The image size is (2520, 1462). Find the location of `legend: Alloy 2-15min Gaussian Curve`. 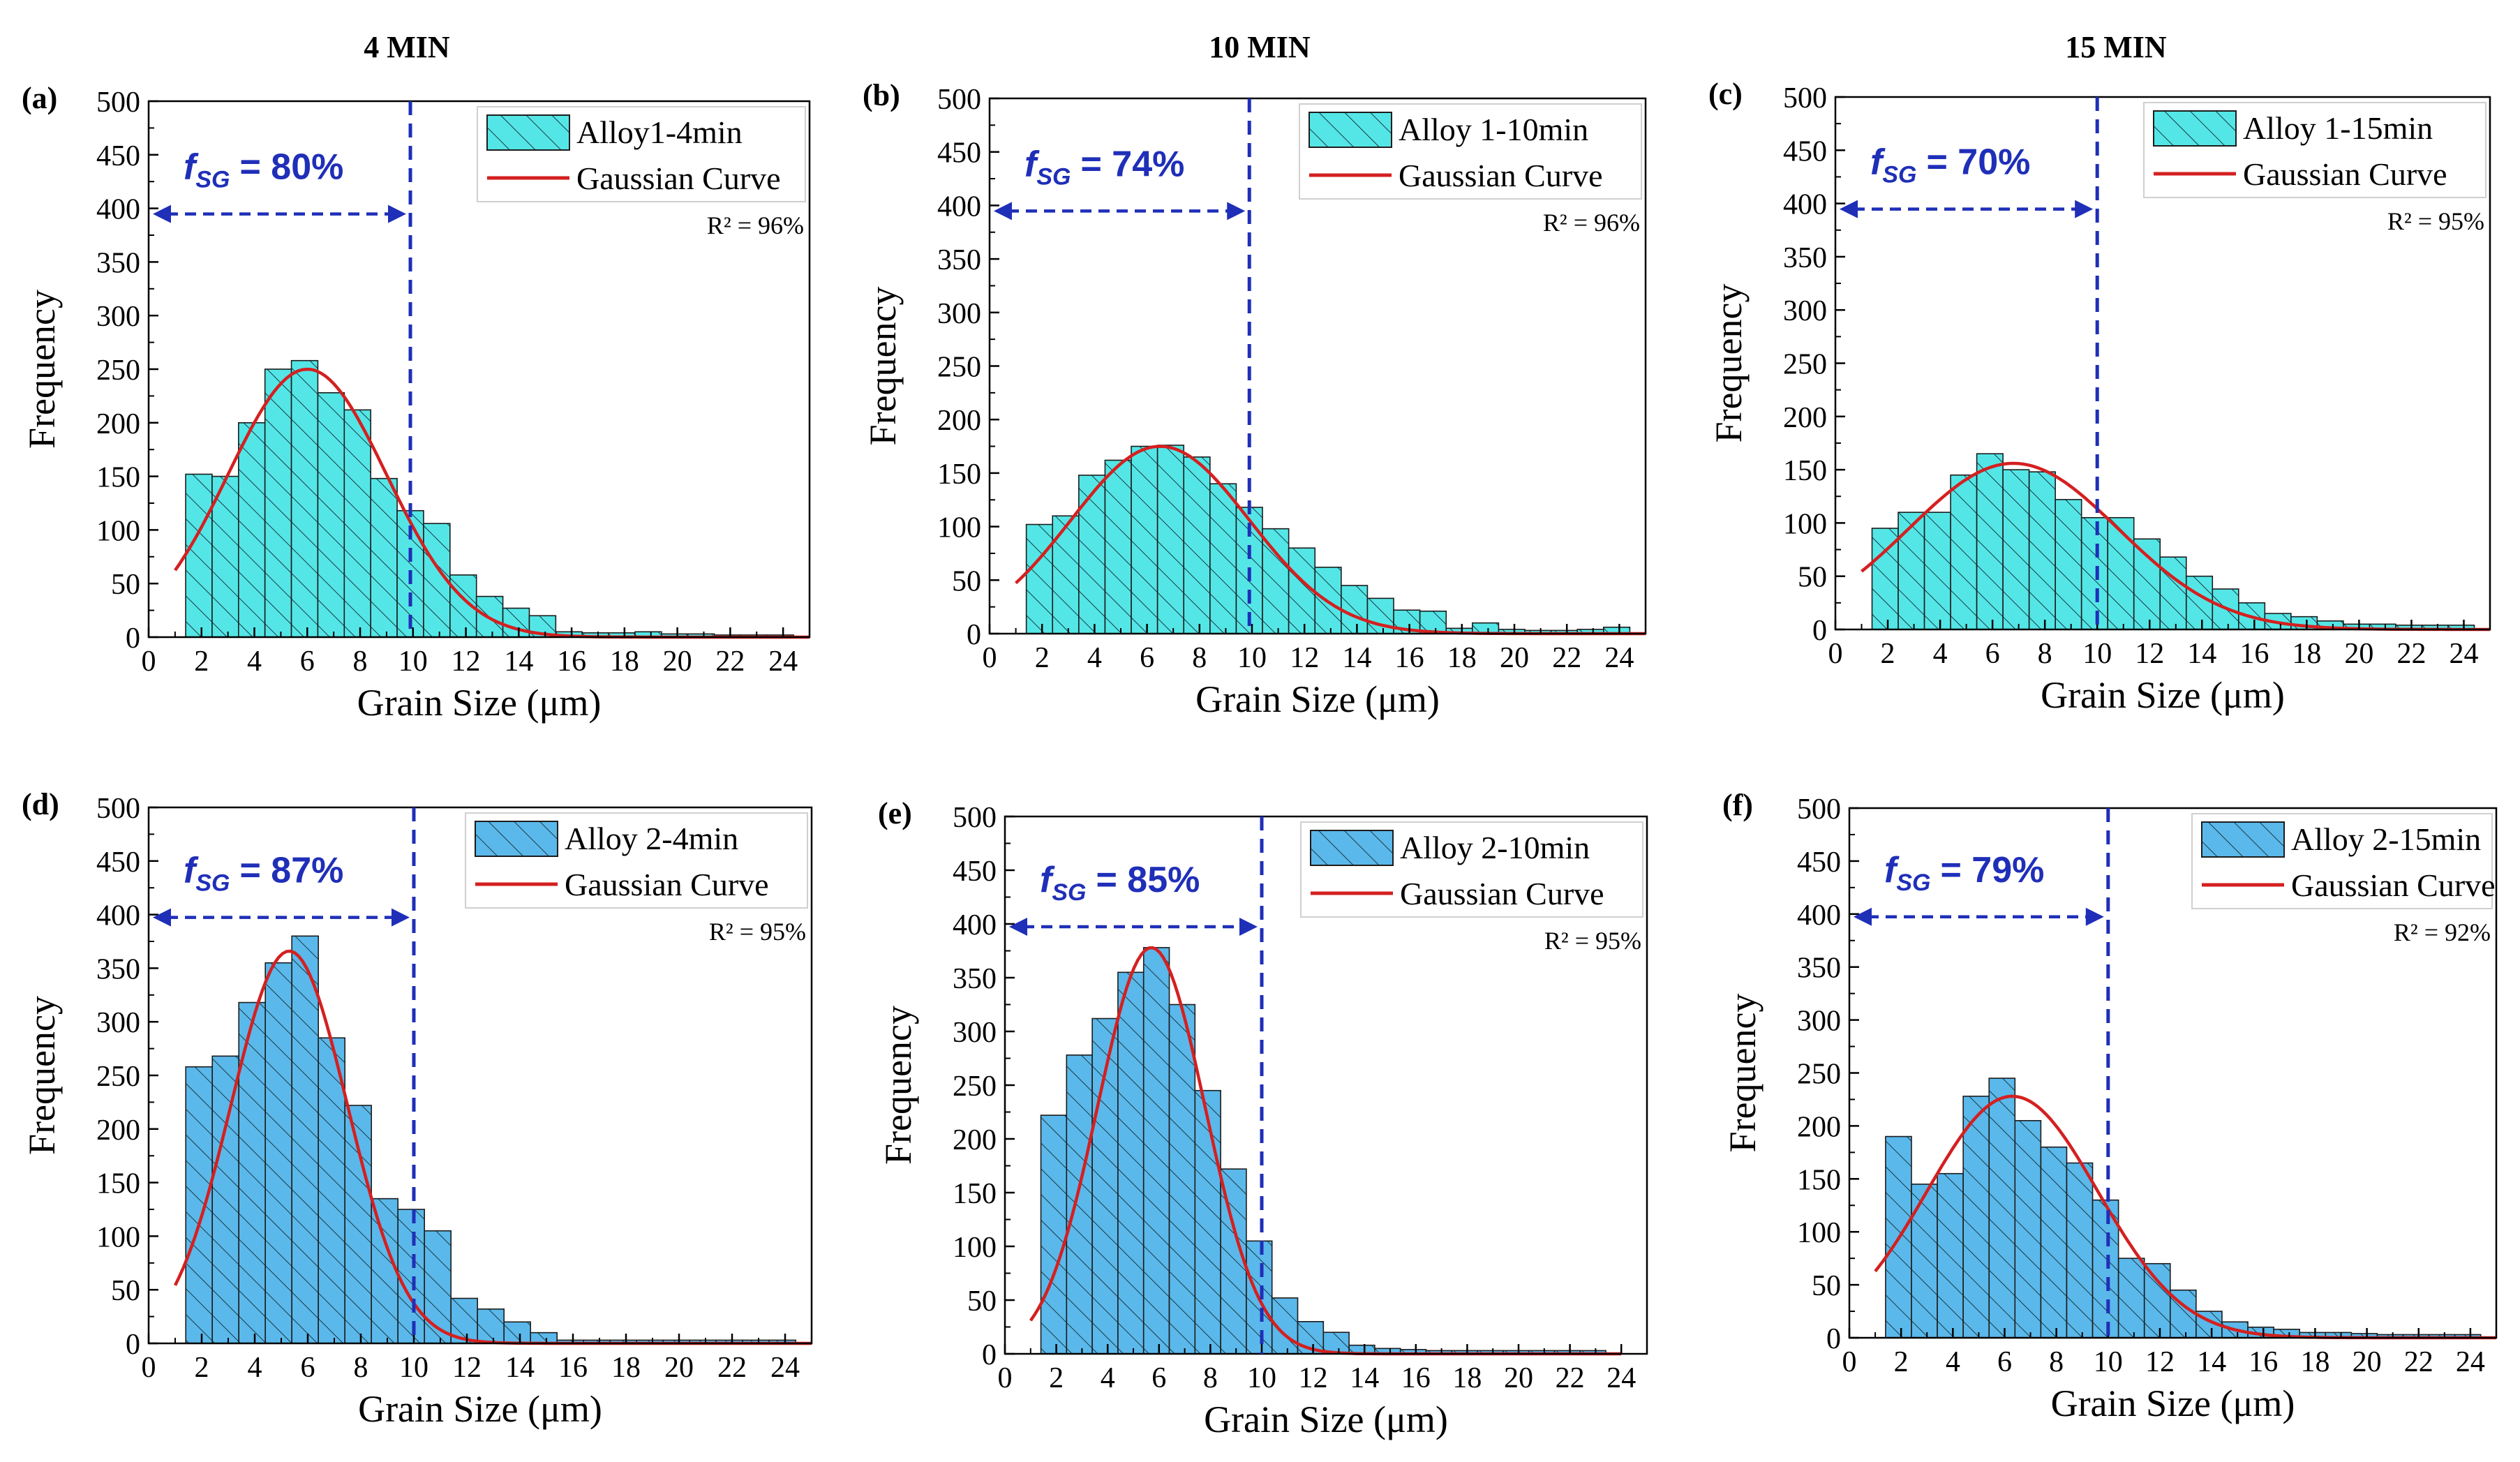

legend: Alloy 2-15min Gaussian Curve is located at coordinates (2343, 861).